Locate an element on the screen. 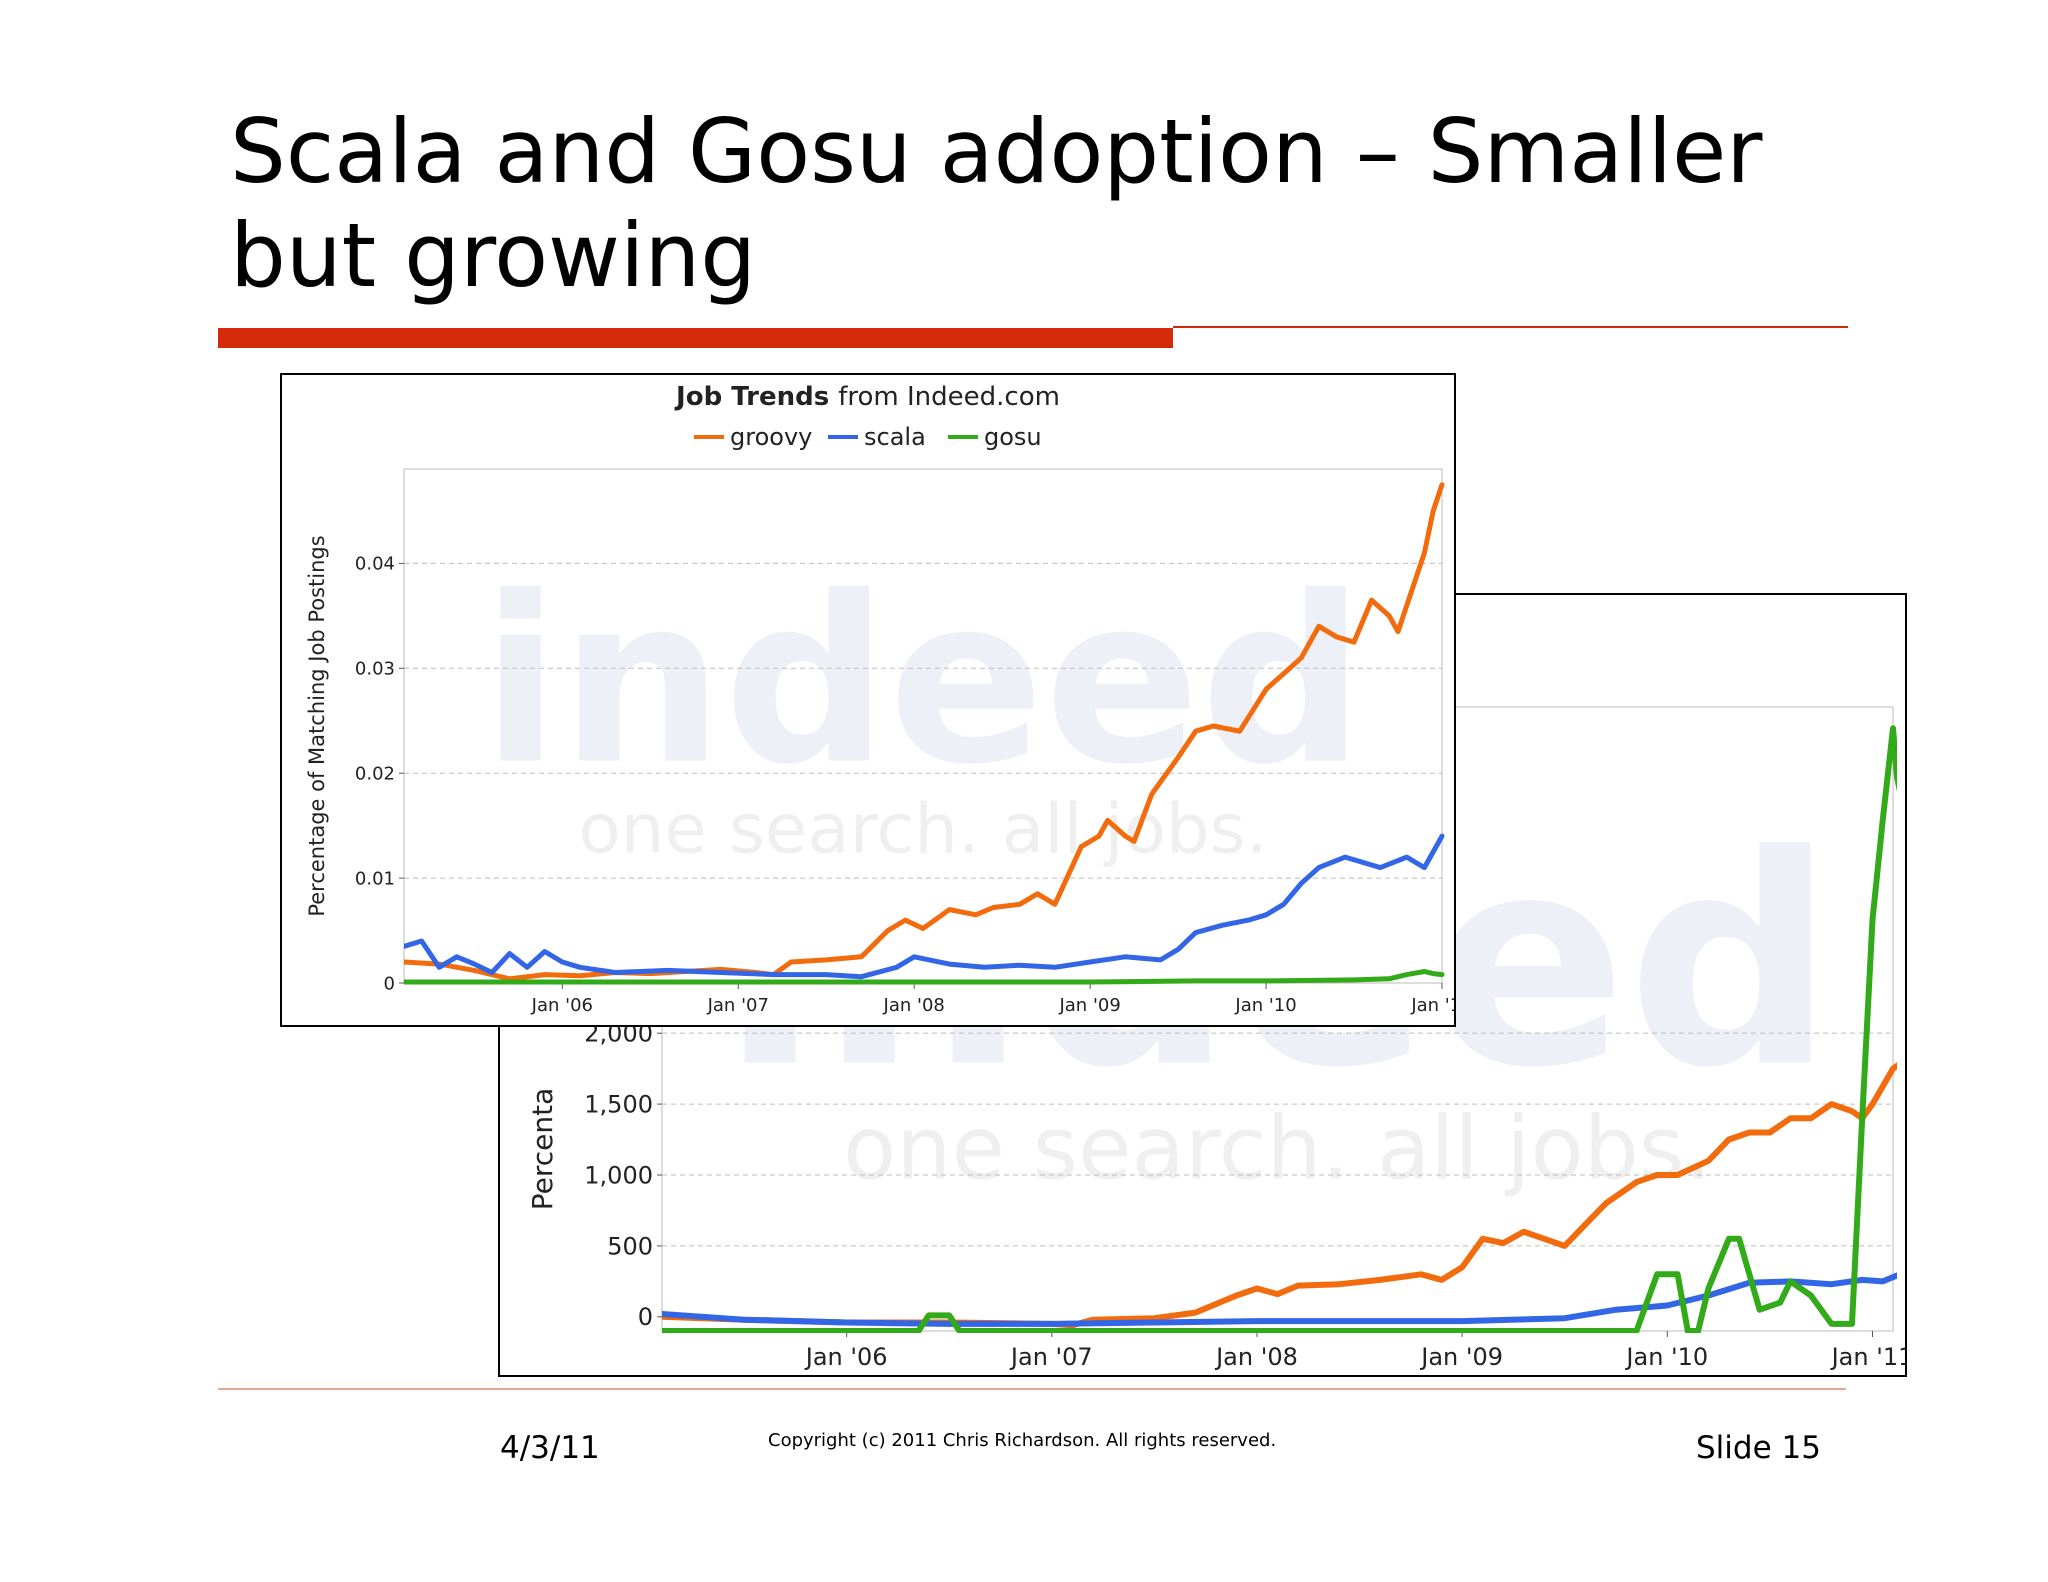  y-tick-label: 500 is located at coordinates (630, 1246).